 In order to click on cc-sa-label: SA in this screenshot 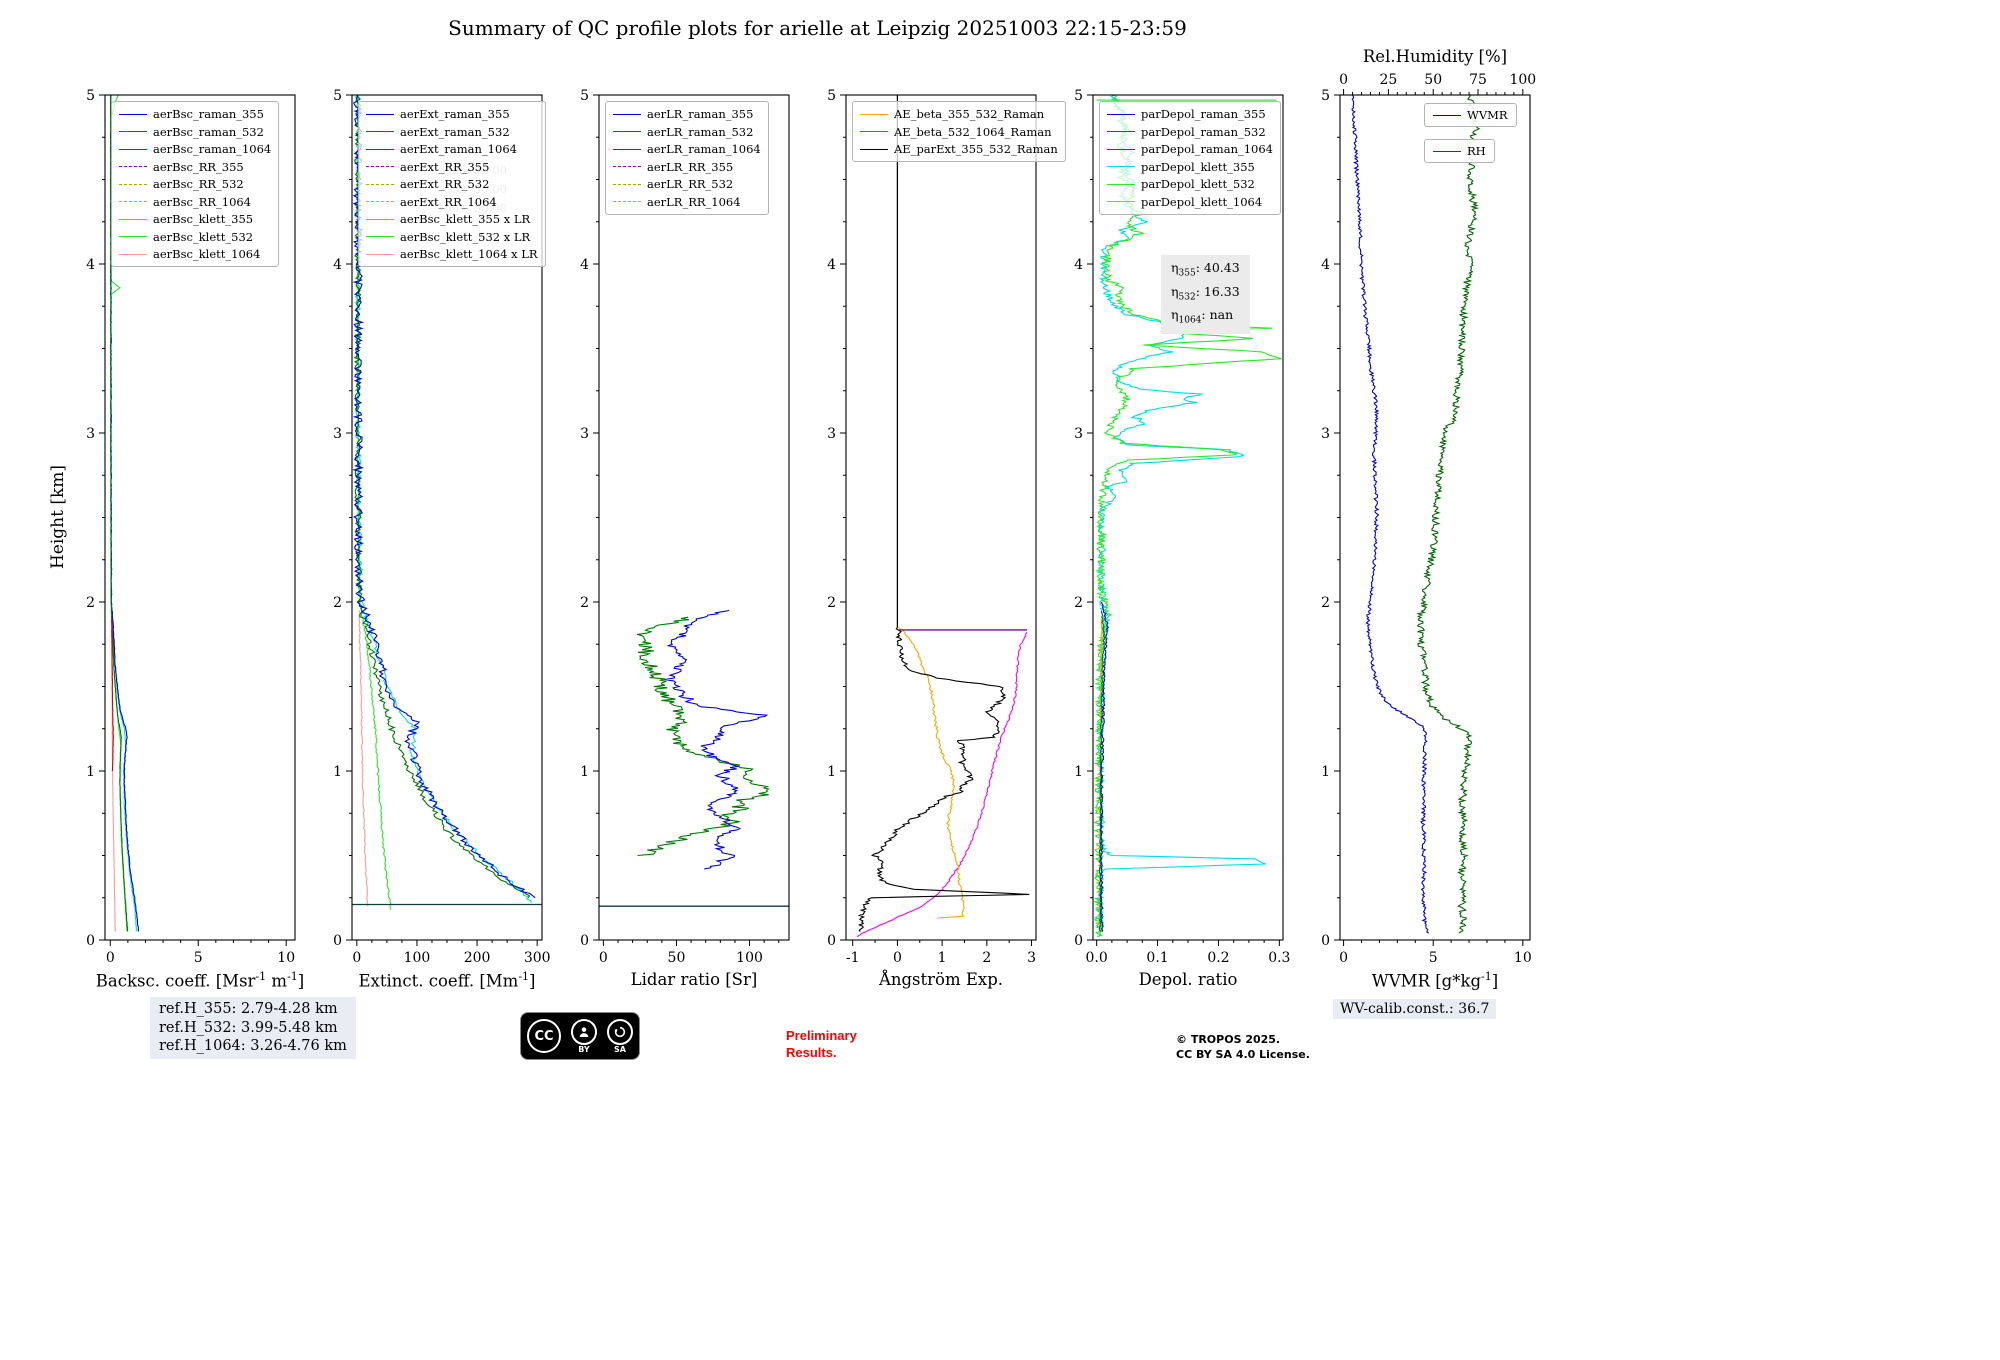, I will do `click(620, 1049)`.